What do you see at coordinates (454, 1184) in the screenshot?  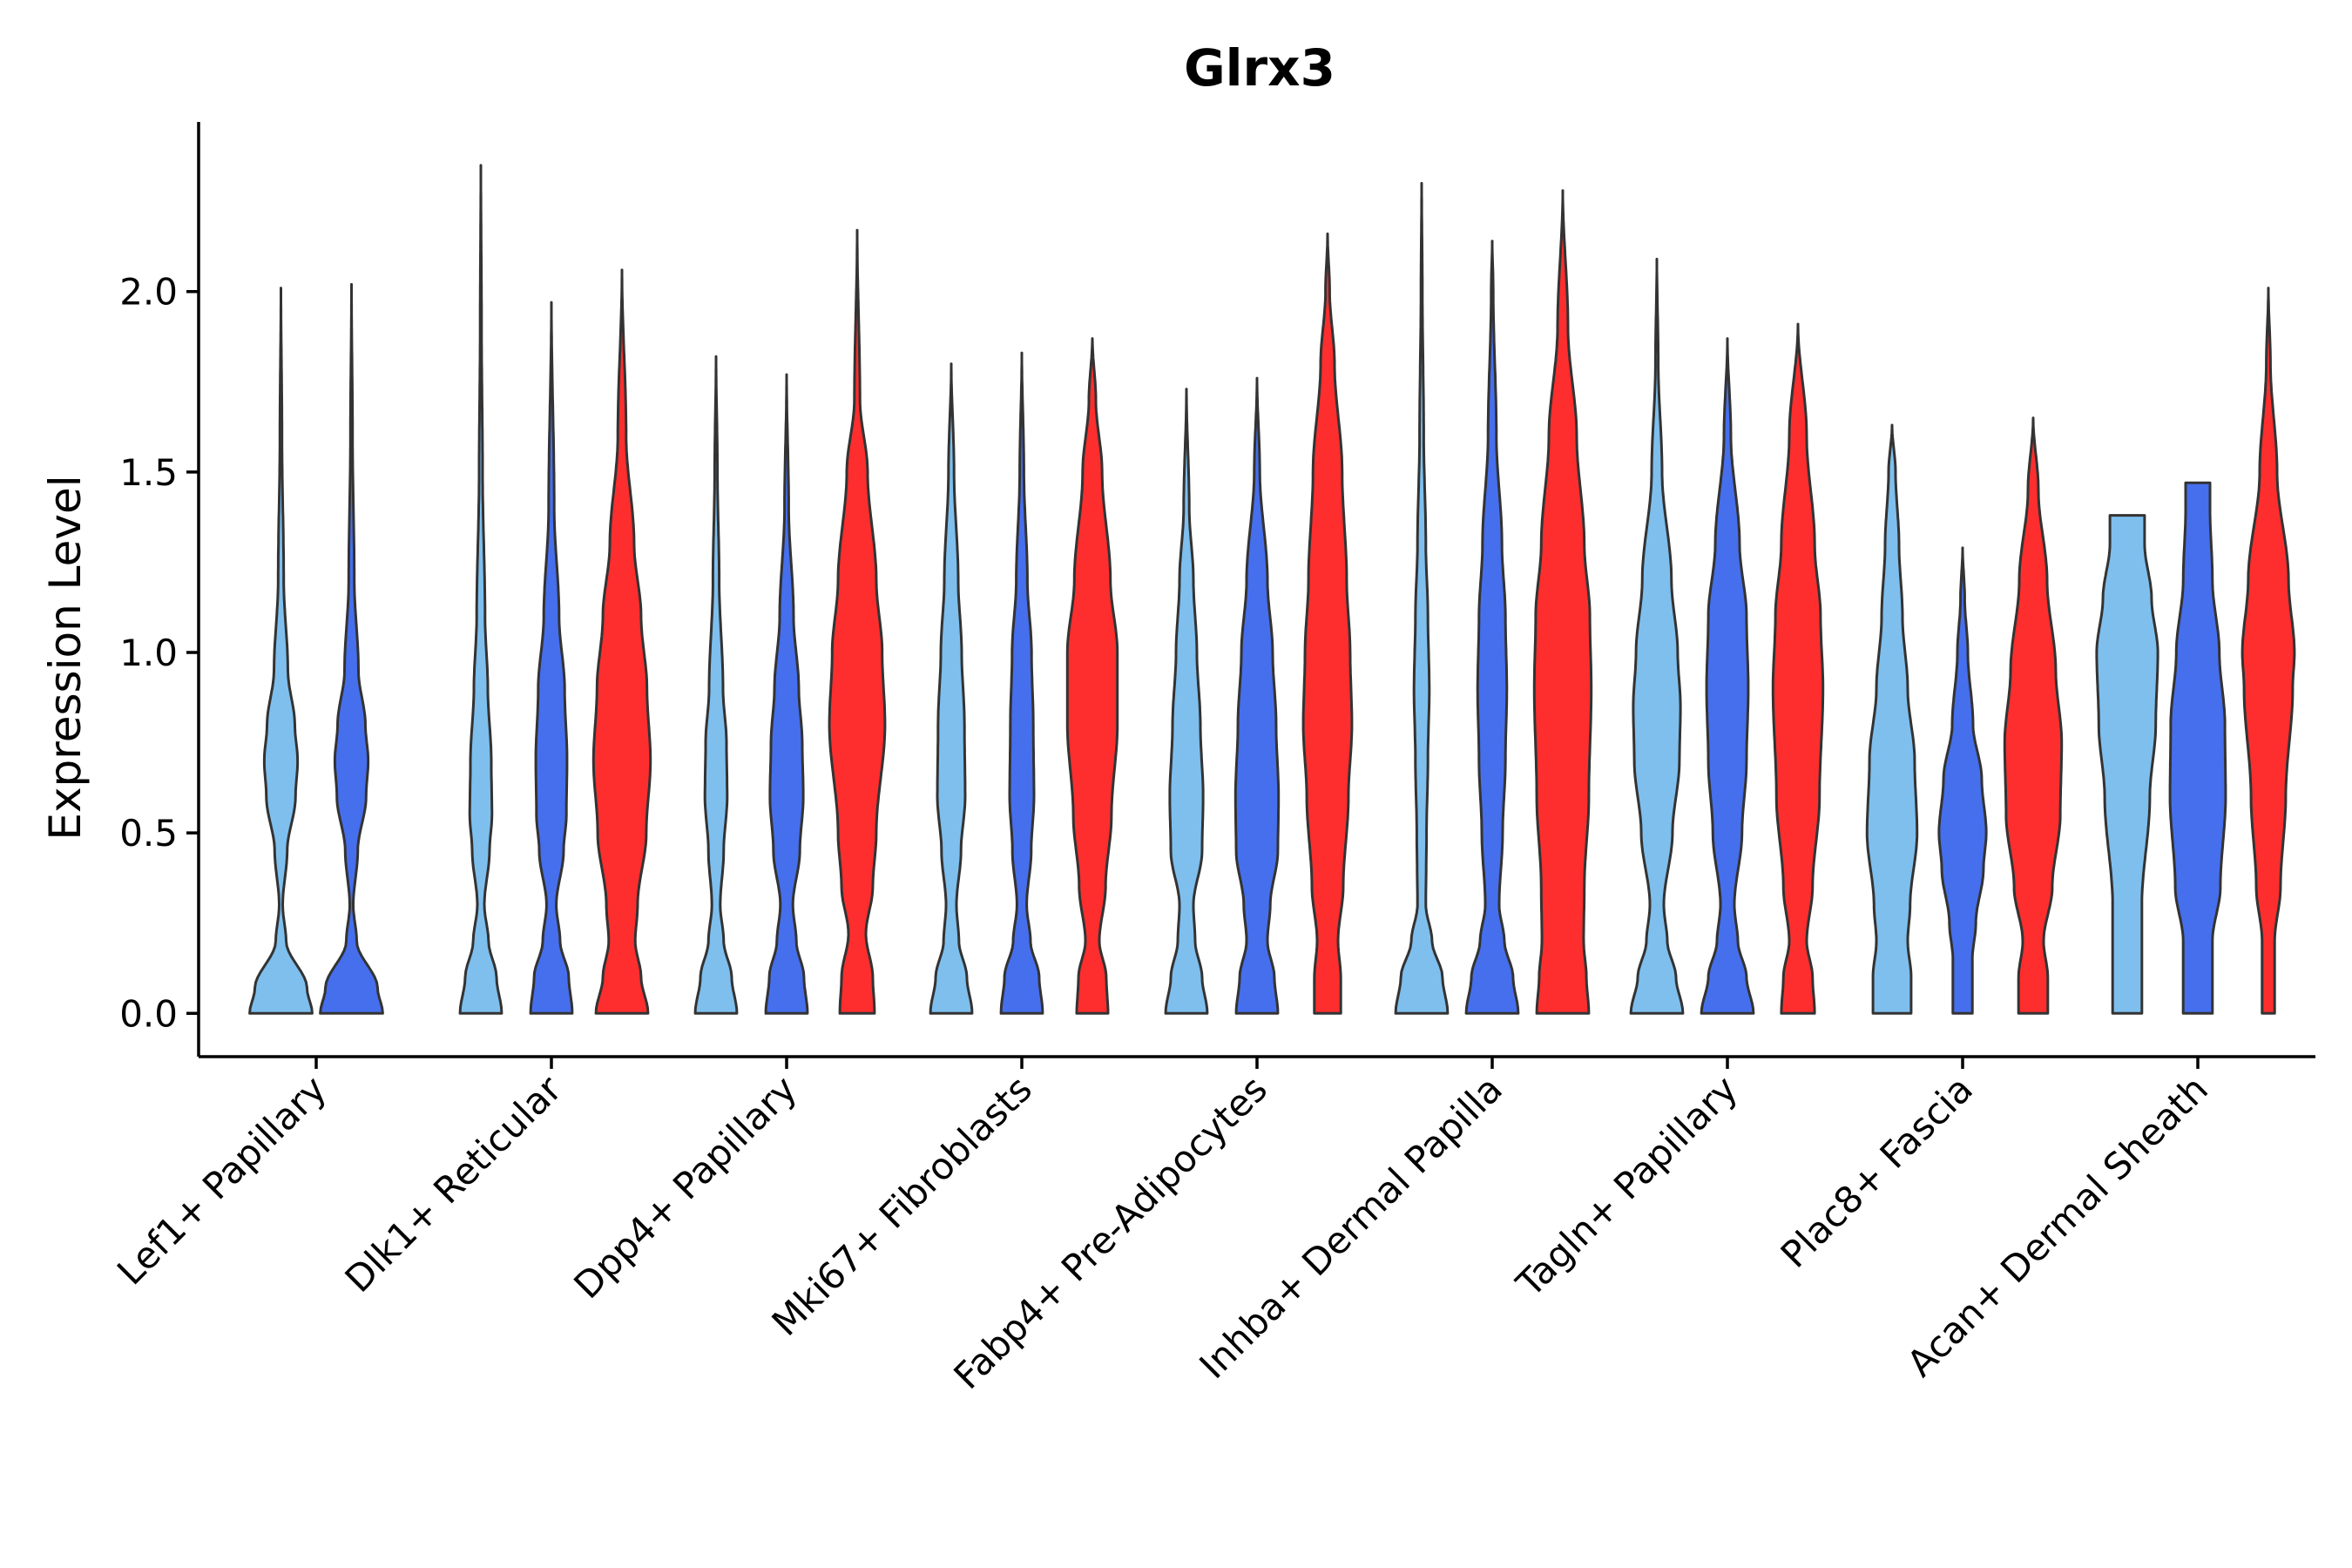 I see `x-category-label: Dlk1+ Reticular` at bounding box center [454, 1184].